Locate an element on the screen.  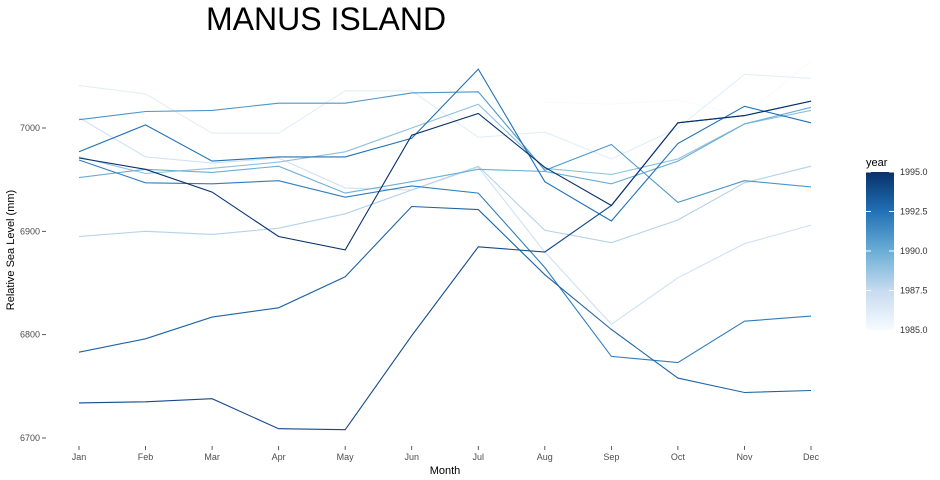
chart-title: MANUS ISLAND is located at coordinates (326, 19).